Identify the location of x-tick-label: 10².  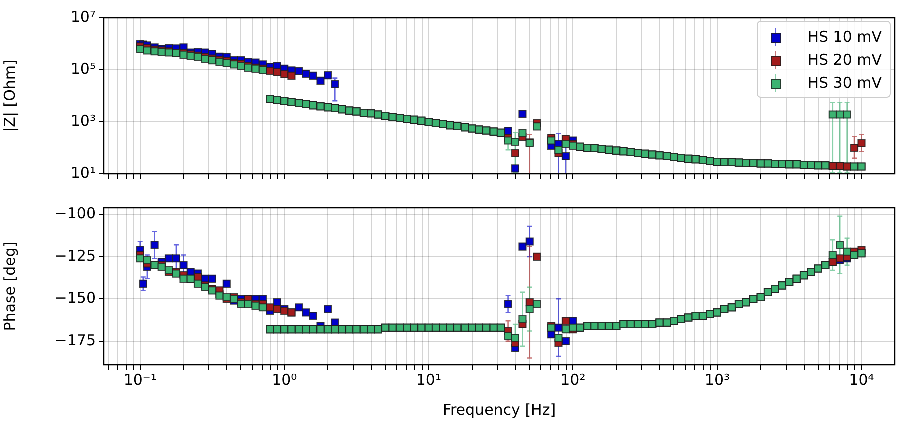
(573, 379).